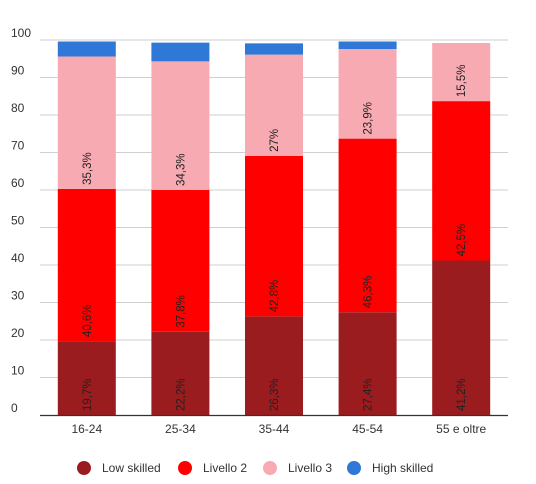  What do you see at coordinates (18, 333) in the screenshot?
I see `y-tick-label: 20` at bounding box center [18, 333].